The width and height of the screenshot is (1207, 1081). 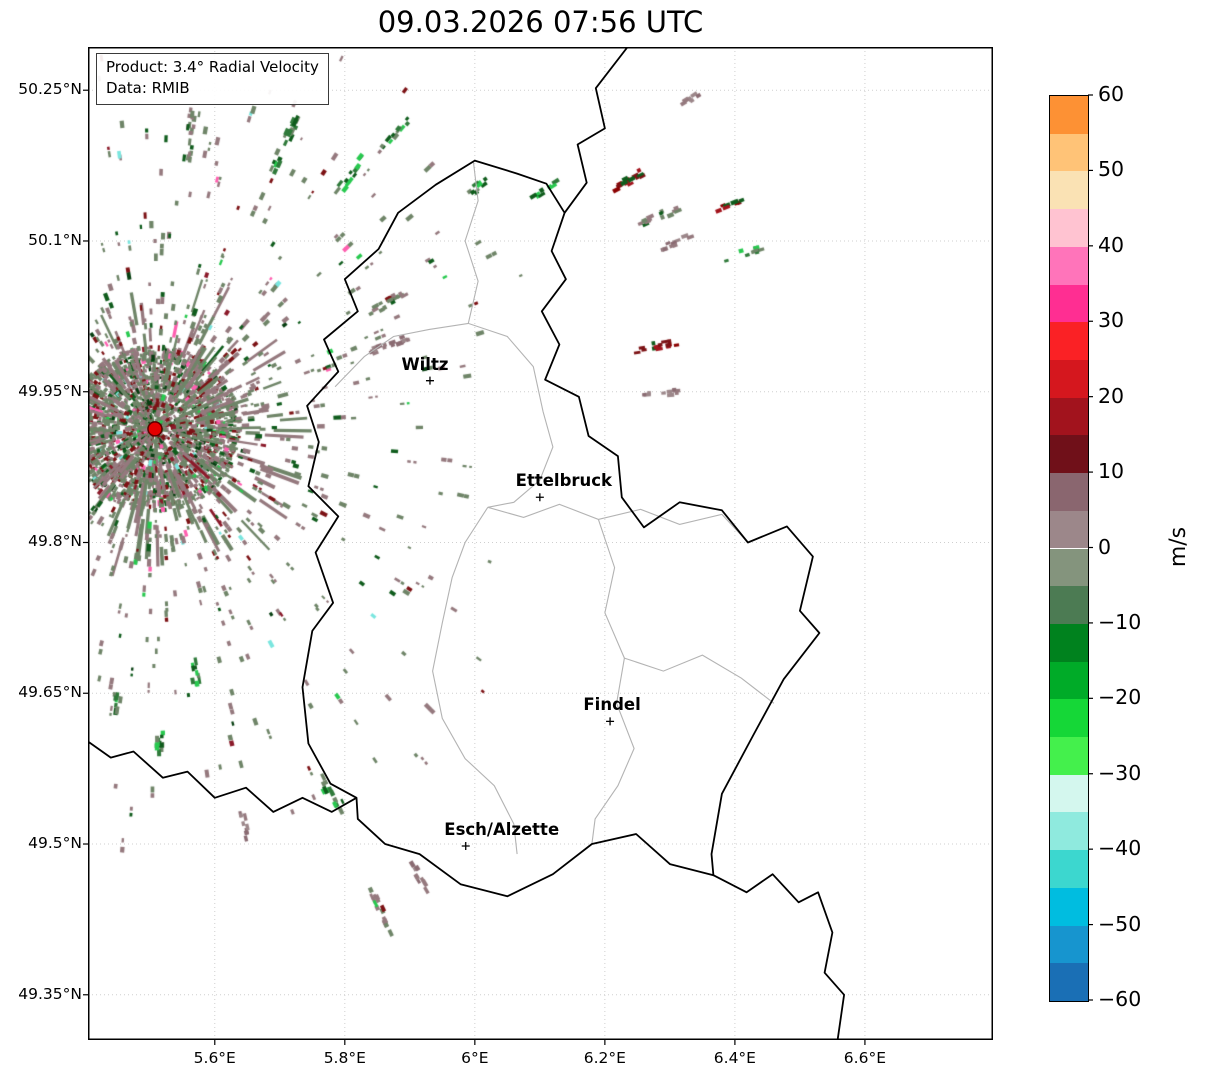 What do you see at coordinates (612, 705) in the screenshot?
I see `city-label-findel: Findel` at bounding box center [612, 705].